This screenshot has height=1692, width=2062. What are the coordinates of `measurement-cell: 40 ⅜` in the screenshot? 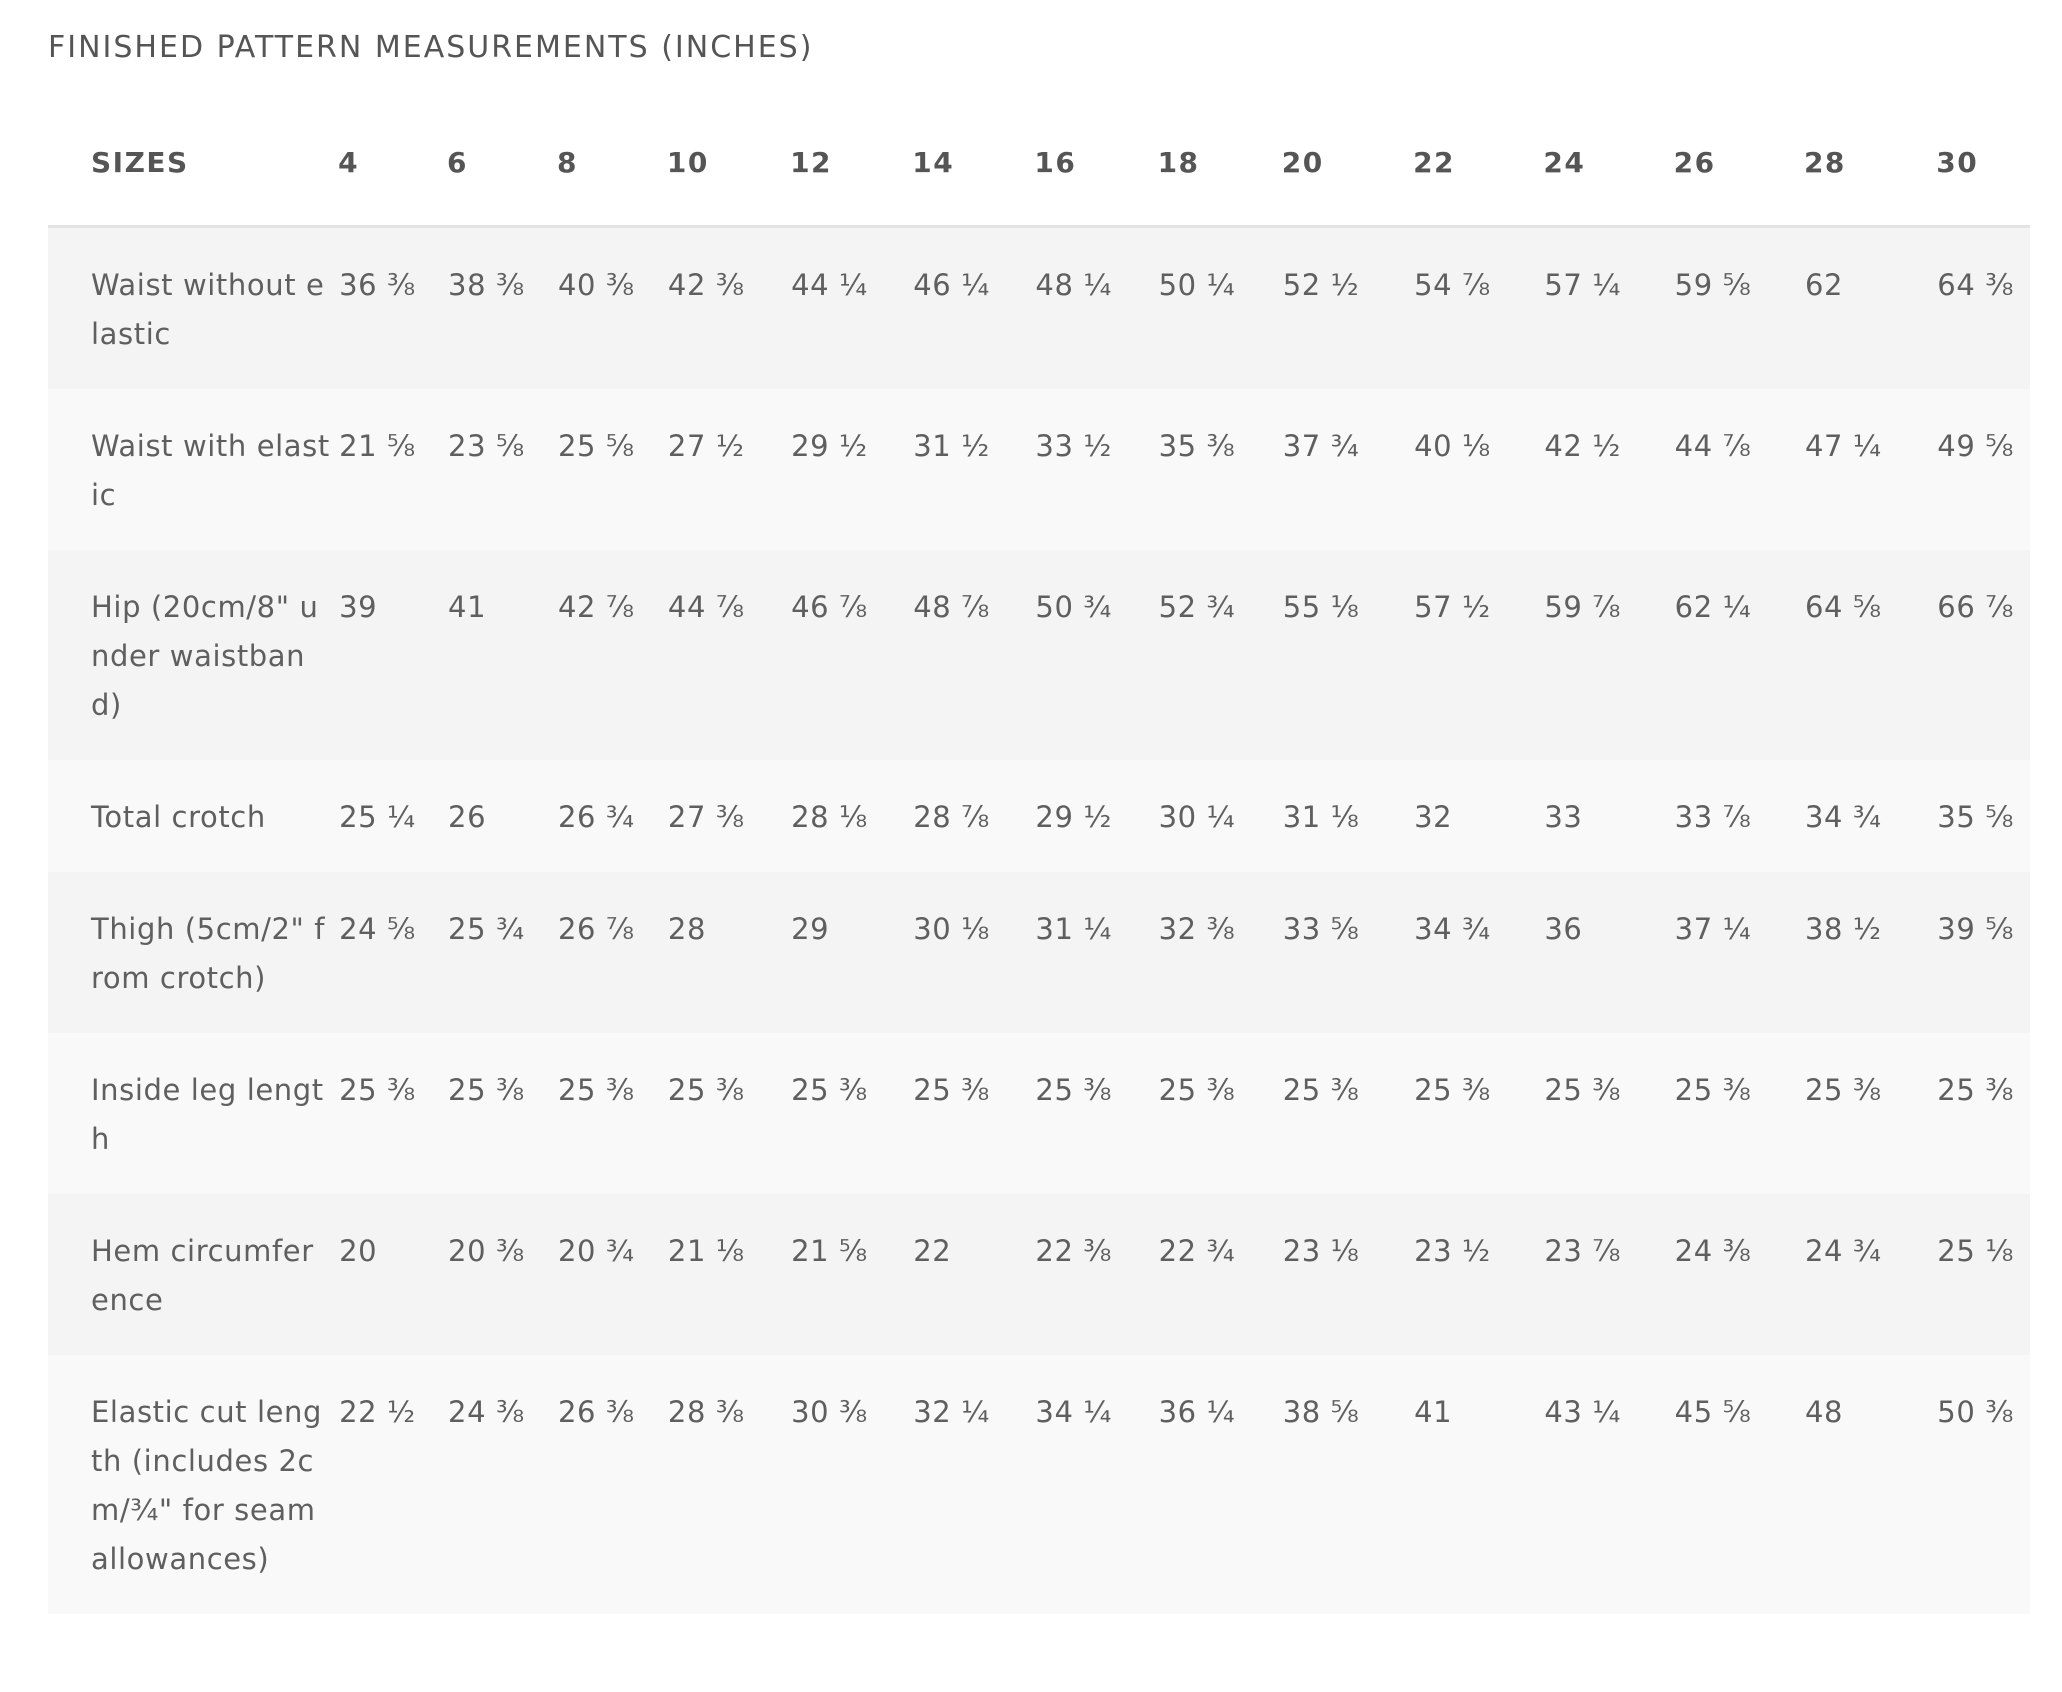 It's located at (611, 307).